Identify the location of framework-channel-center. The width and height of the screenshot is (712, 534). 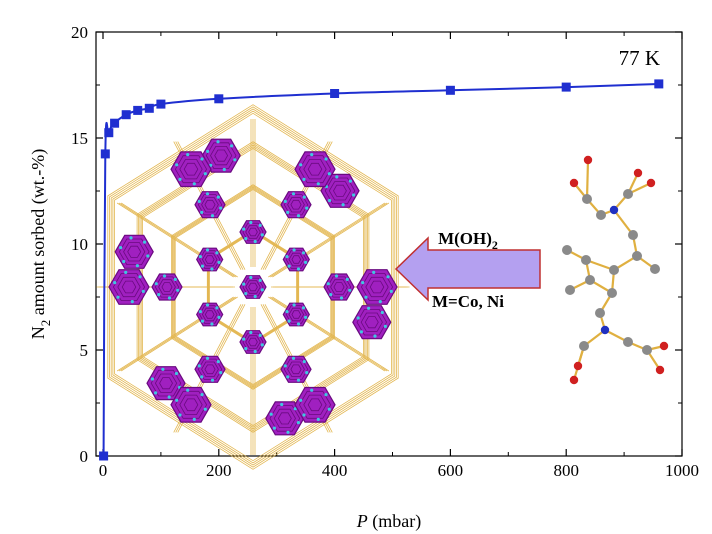
(253, 287).